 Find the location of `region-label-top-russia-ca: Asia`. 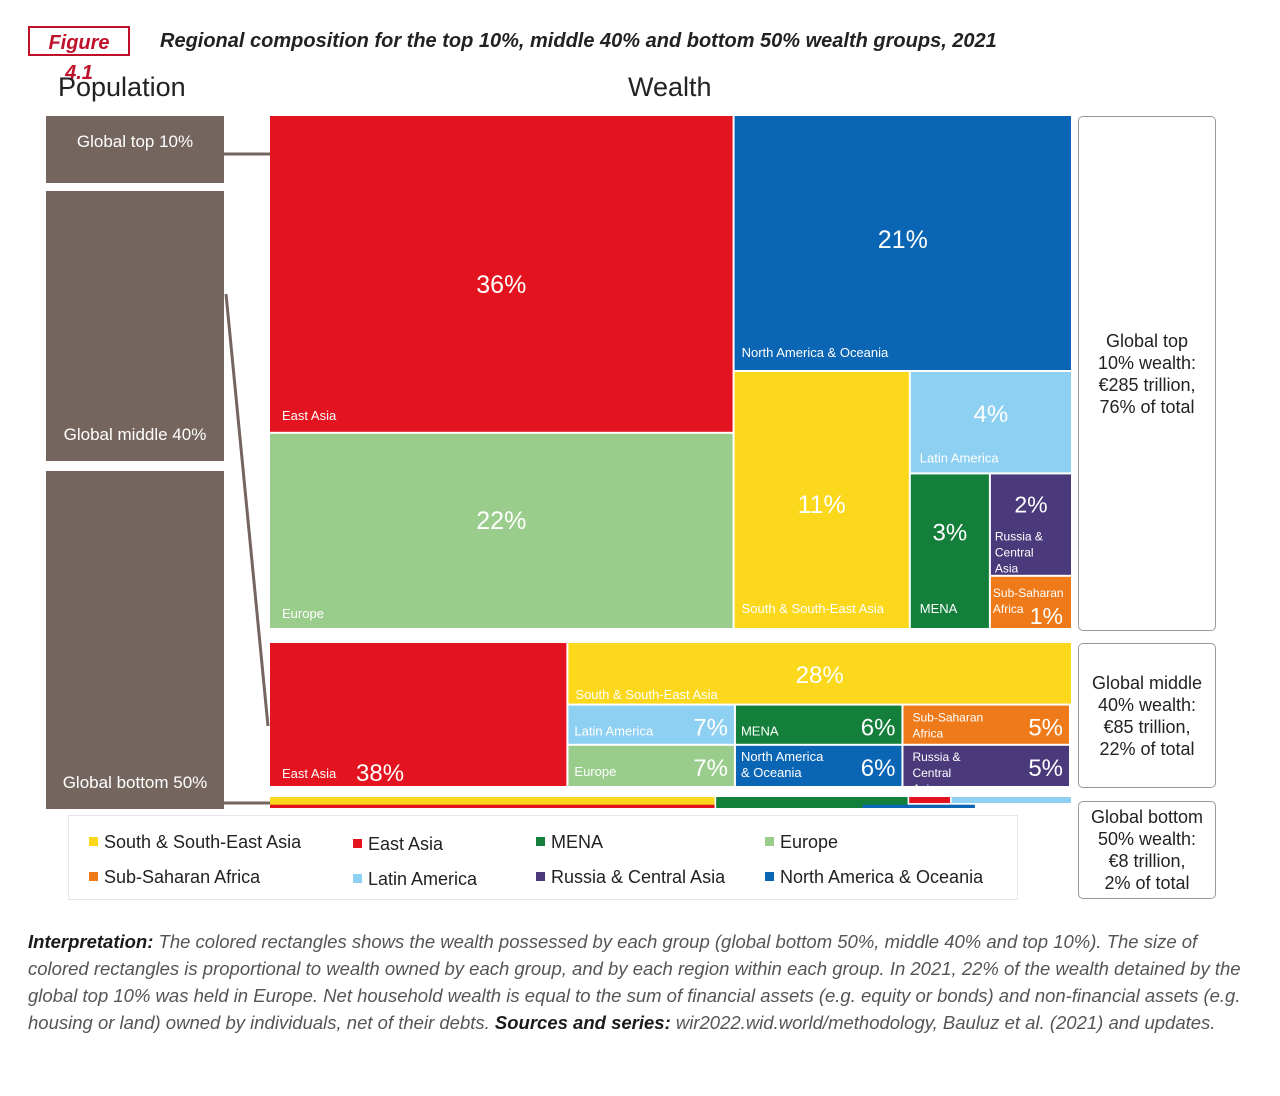

region-label-top-russia-ca: Asia is located at coordinates (1007, 568).